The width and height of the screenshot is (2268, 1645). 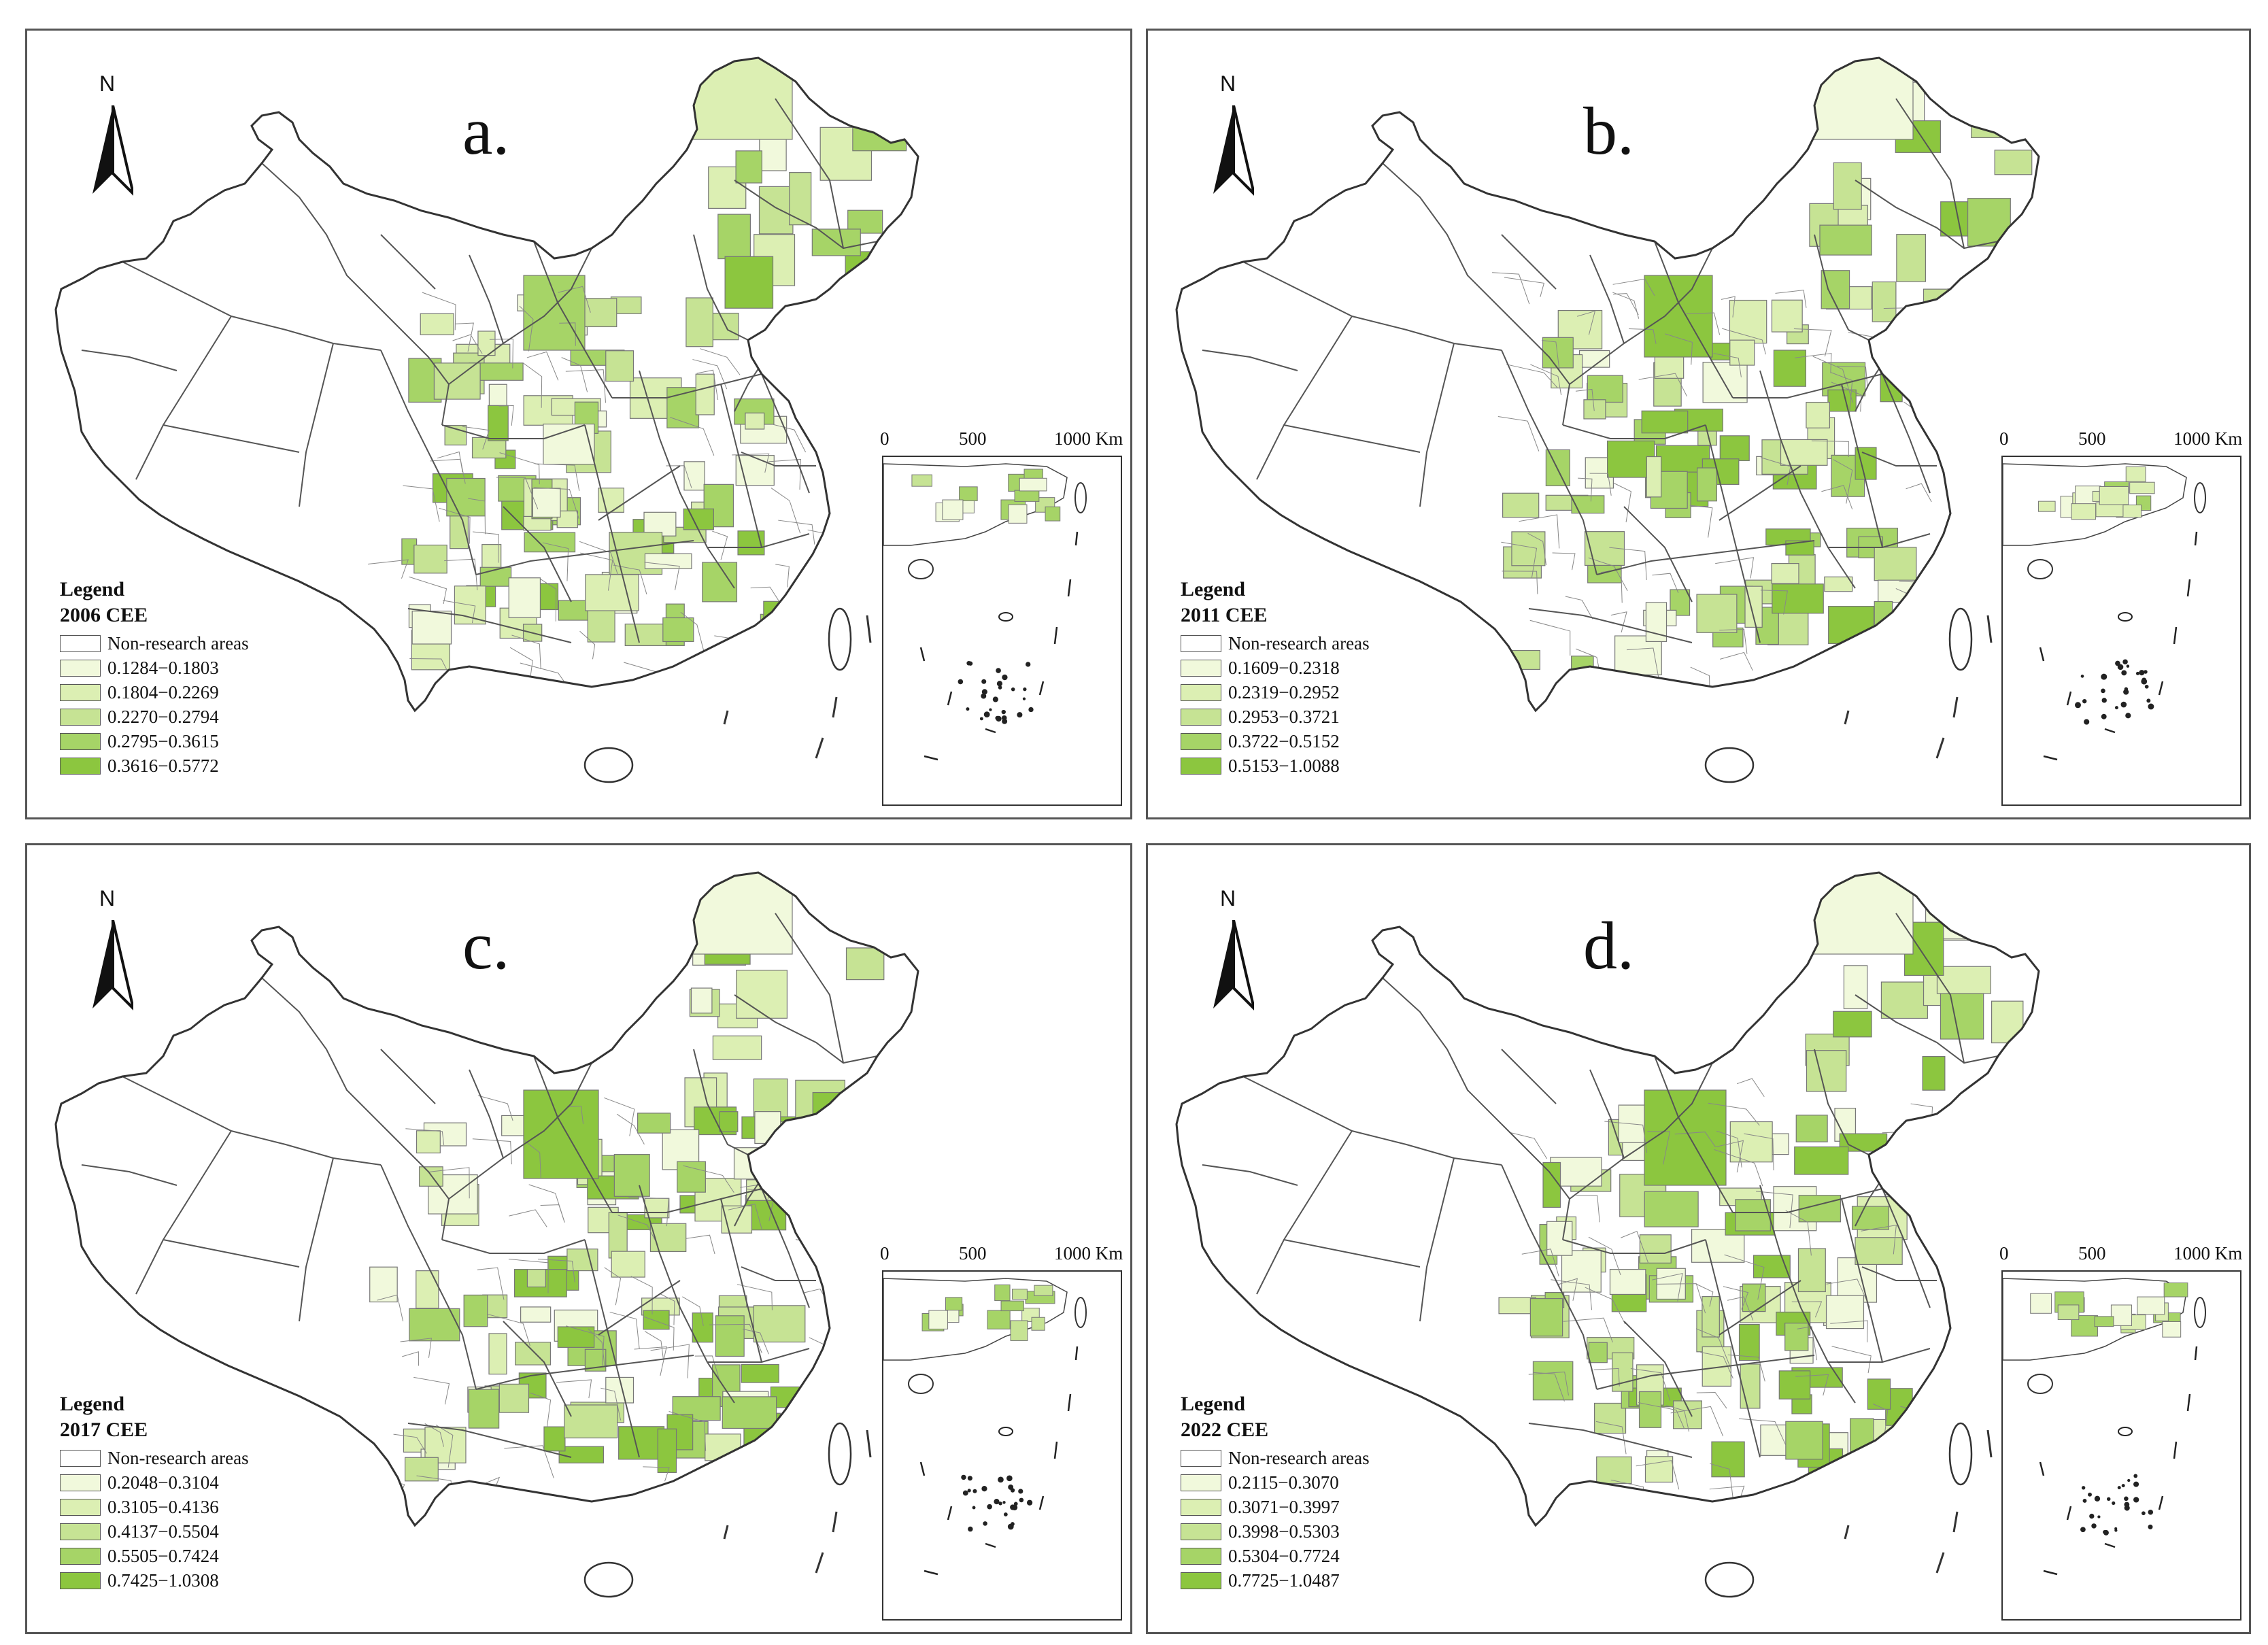 What do you see at coordinates (1080, 1312) in the screenshot?
I see `inset-taiwan` at bounding box center [1080, 1312].